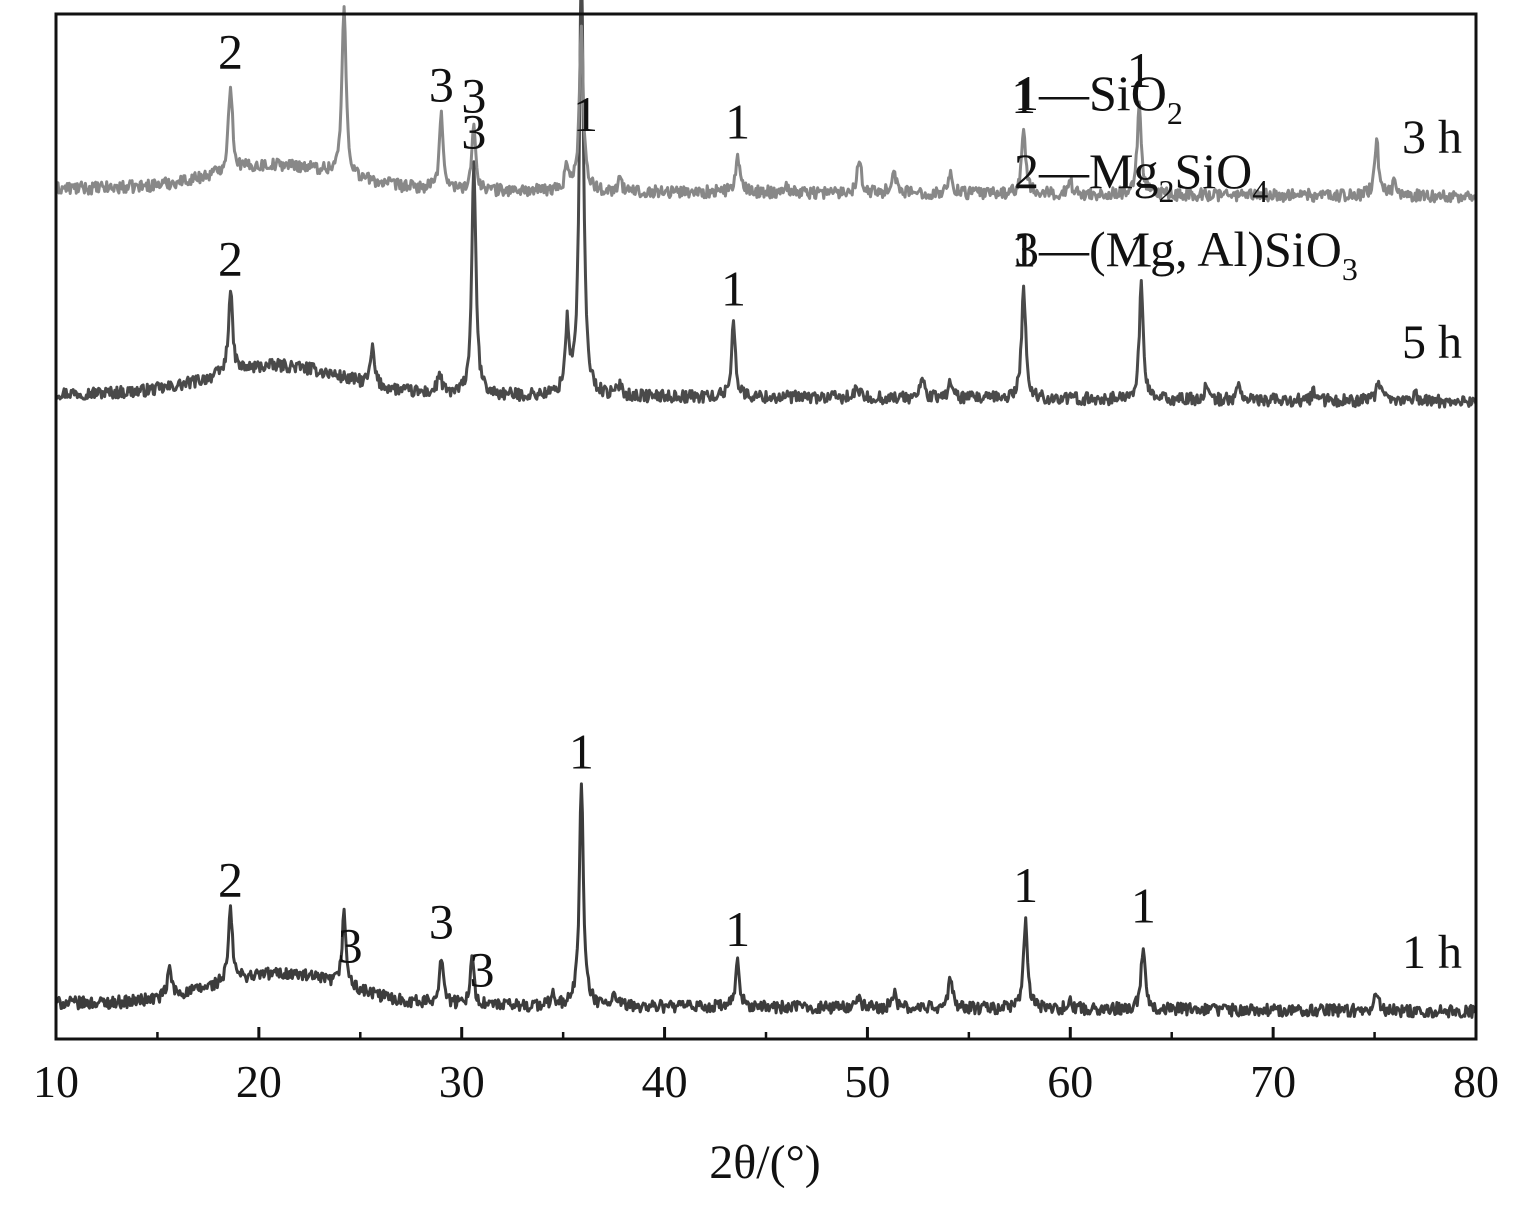 The height and width of the screenshot is (1207, 1522). I want to click on x-tick-label-10: 10, so click(56, 1081).